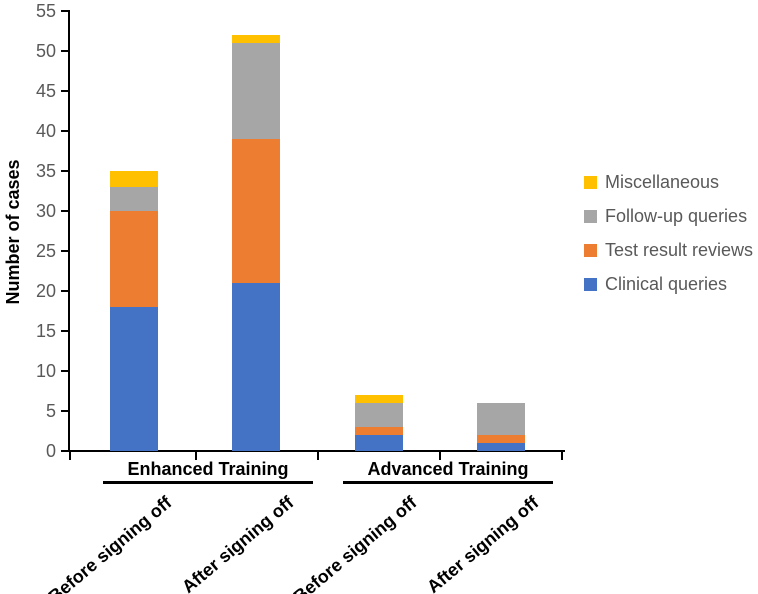 The width and height of the screenshot is (758, 594). Describe the element at coordinates (679, 250) in the screenshot. I see `legend-label: Test result reviews` at that location.